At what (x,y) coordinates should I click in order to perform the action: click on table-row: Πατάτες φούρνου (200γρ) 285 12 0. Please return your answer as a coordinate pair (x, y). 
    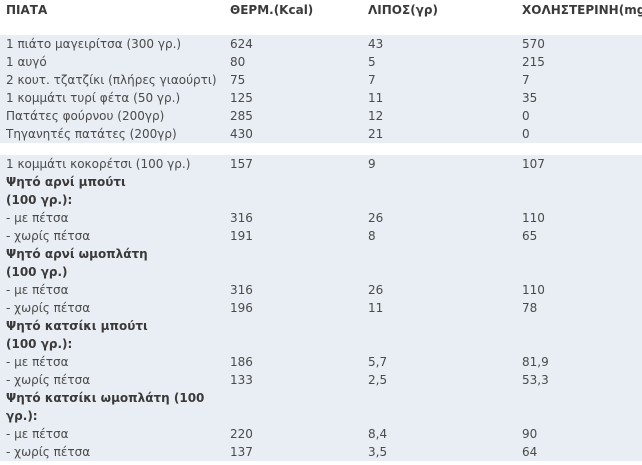
    Looking at the image, I should click on (321, 116).